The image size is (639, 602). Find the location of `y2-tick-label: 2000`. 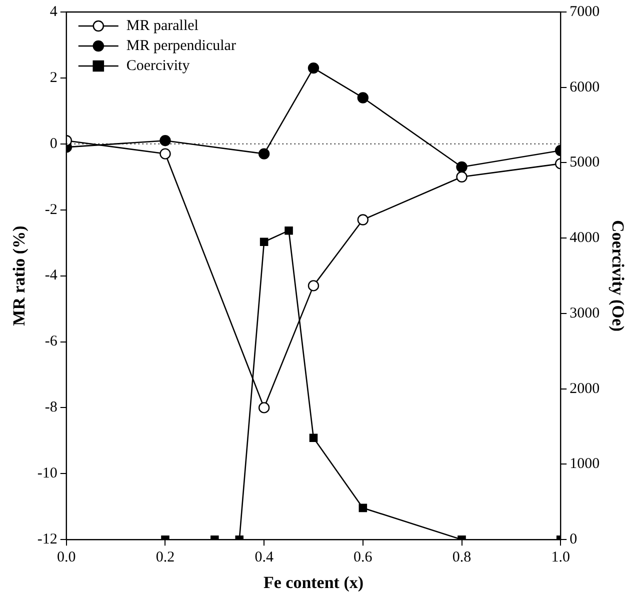

y2-tick-label: 2000 is located at coordinates (585, 388).